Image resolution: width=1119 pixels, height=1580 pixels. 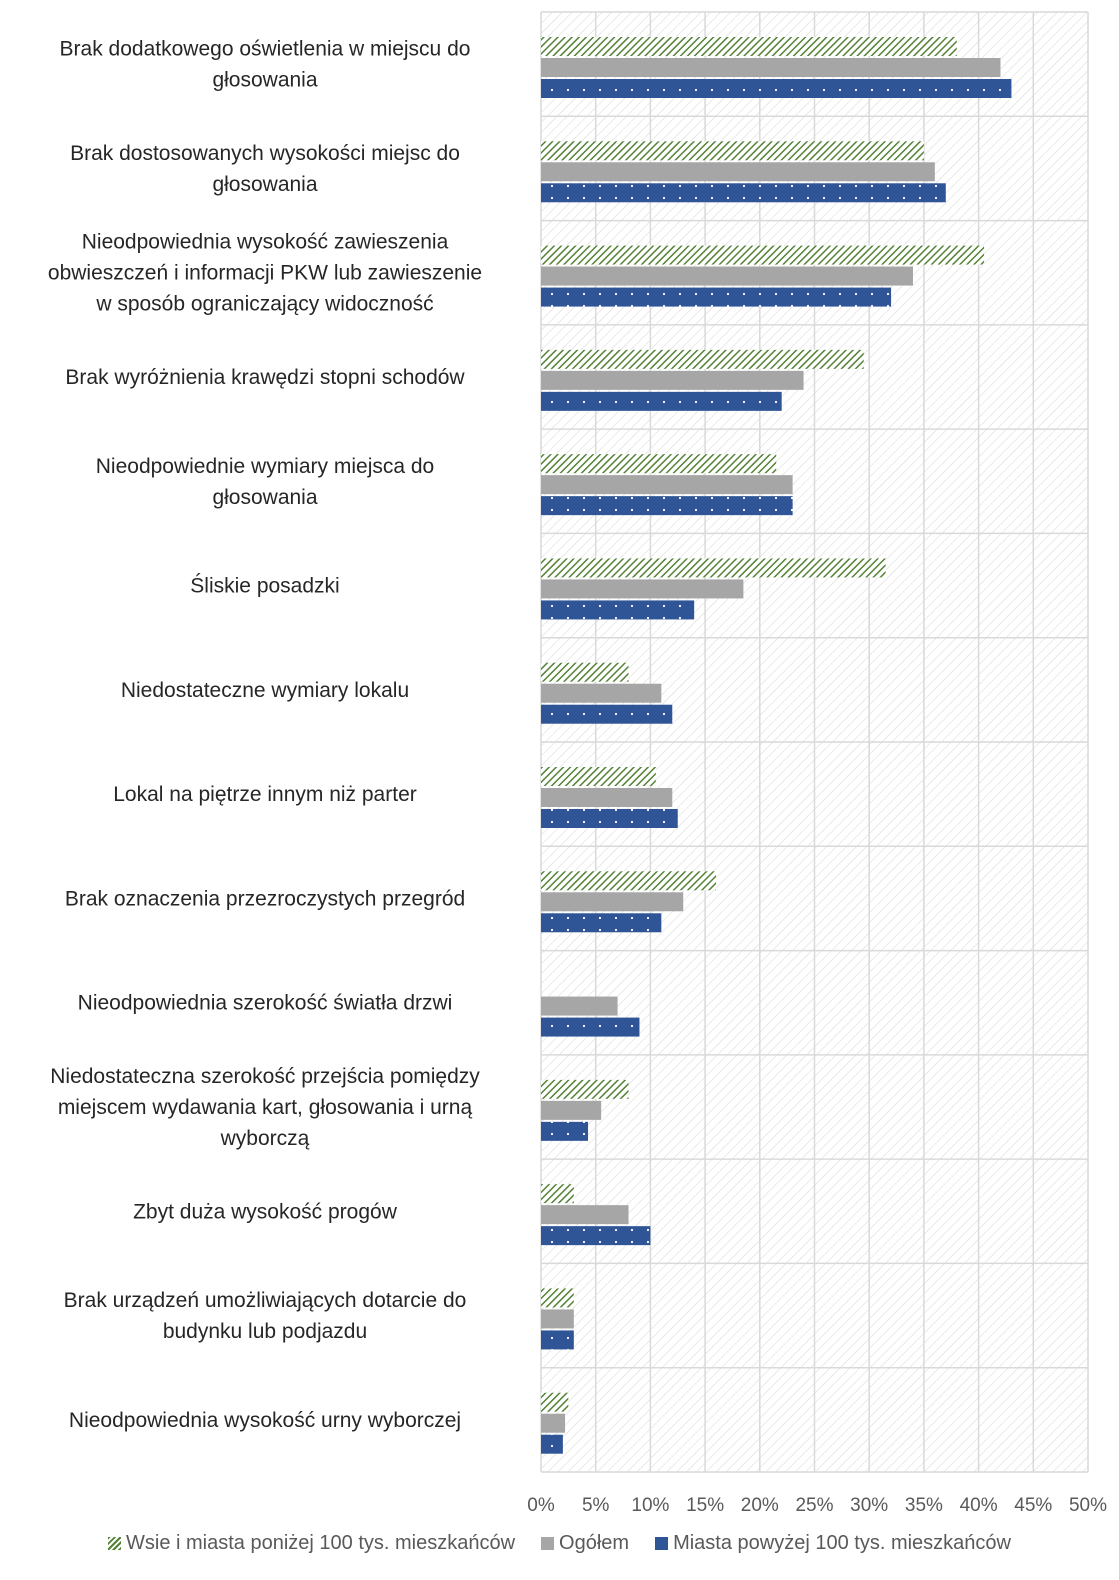 I want to click on category-label: Nieodpowiednia szerokość światła drzwi, so click(x=265, y=1003).